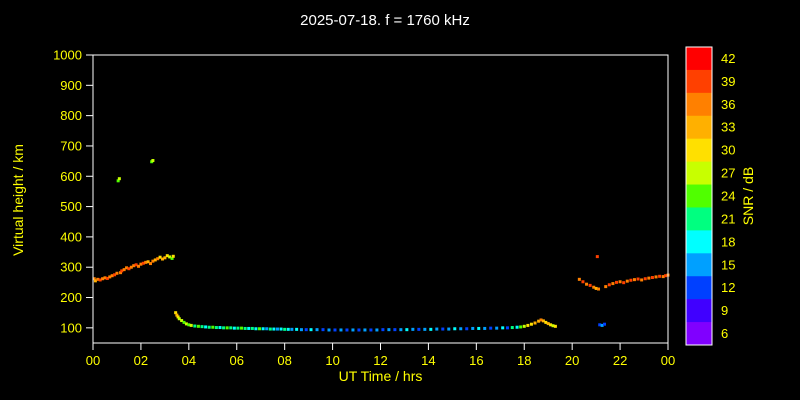 The height and width of the screenshot is (400, 800). What do you see at coordinates (67, 55) in the screenshot?
I see `svg-text: 1000` at bounding box center [67, 55].